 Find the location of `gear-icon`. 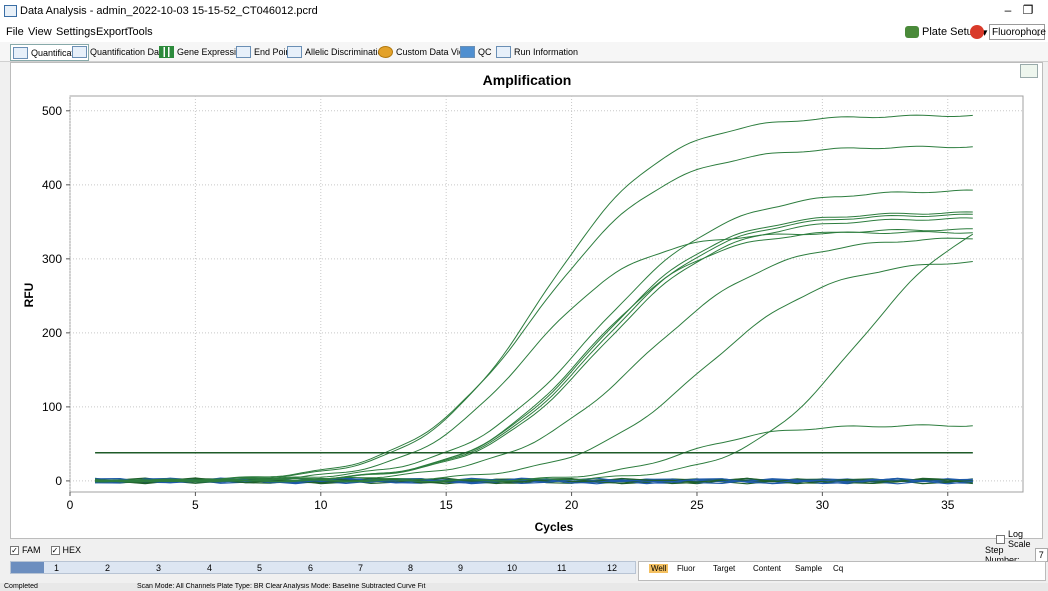

gear-icon is located at coordinates (385, 51).